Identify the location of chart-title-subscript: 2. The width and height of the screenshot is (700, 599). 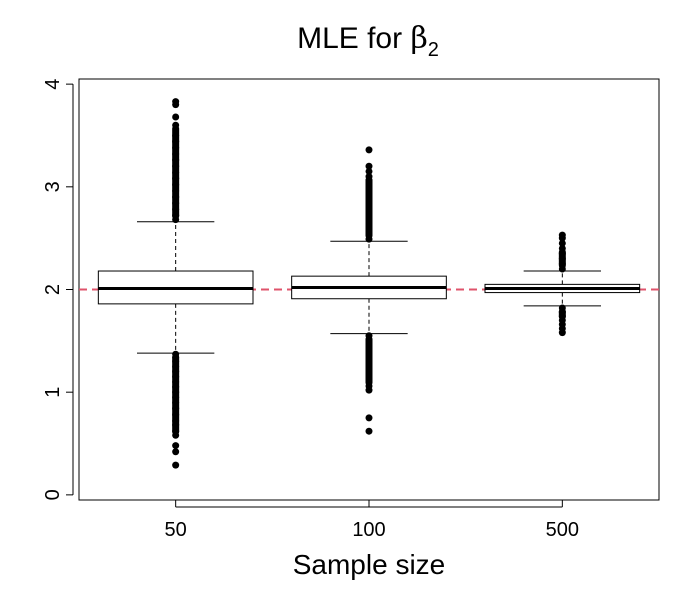
(433, 50).